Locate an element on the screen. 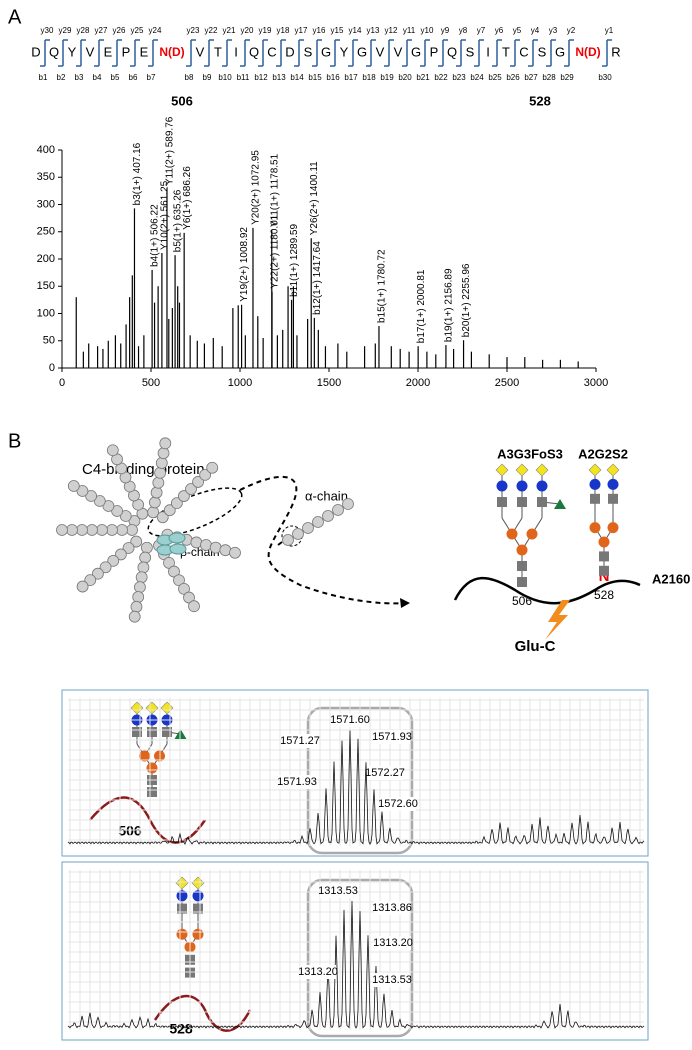 This screenshot has width=692, height=1050. b-ion-label: b8 is located at coordinates (189, 77).